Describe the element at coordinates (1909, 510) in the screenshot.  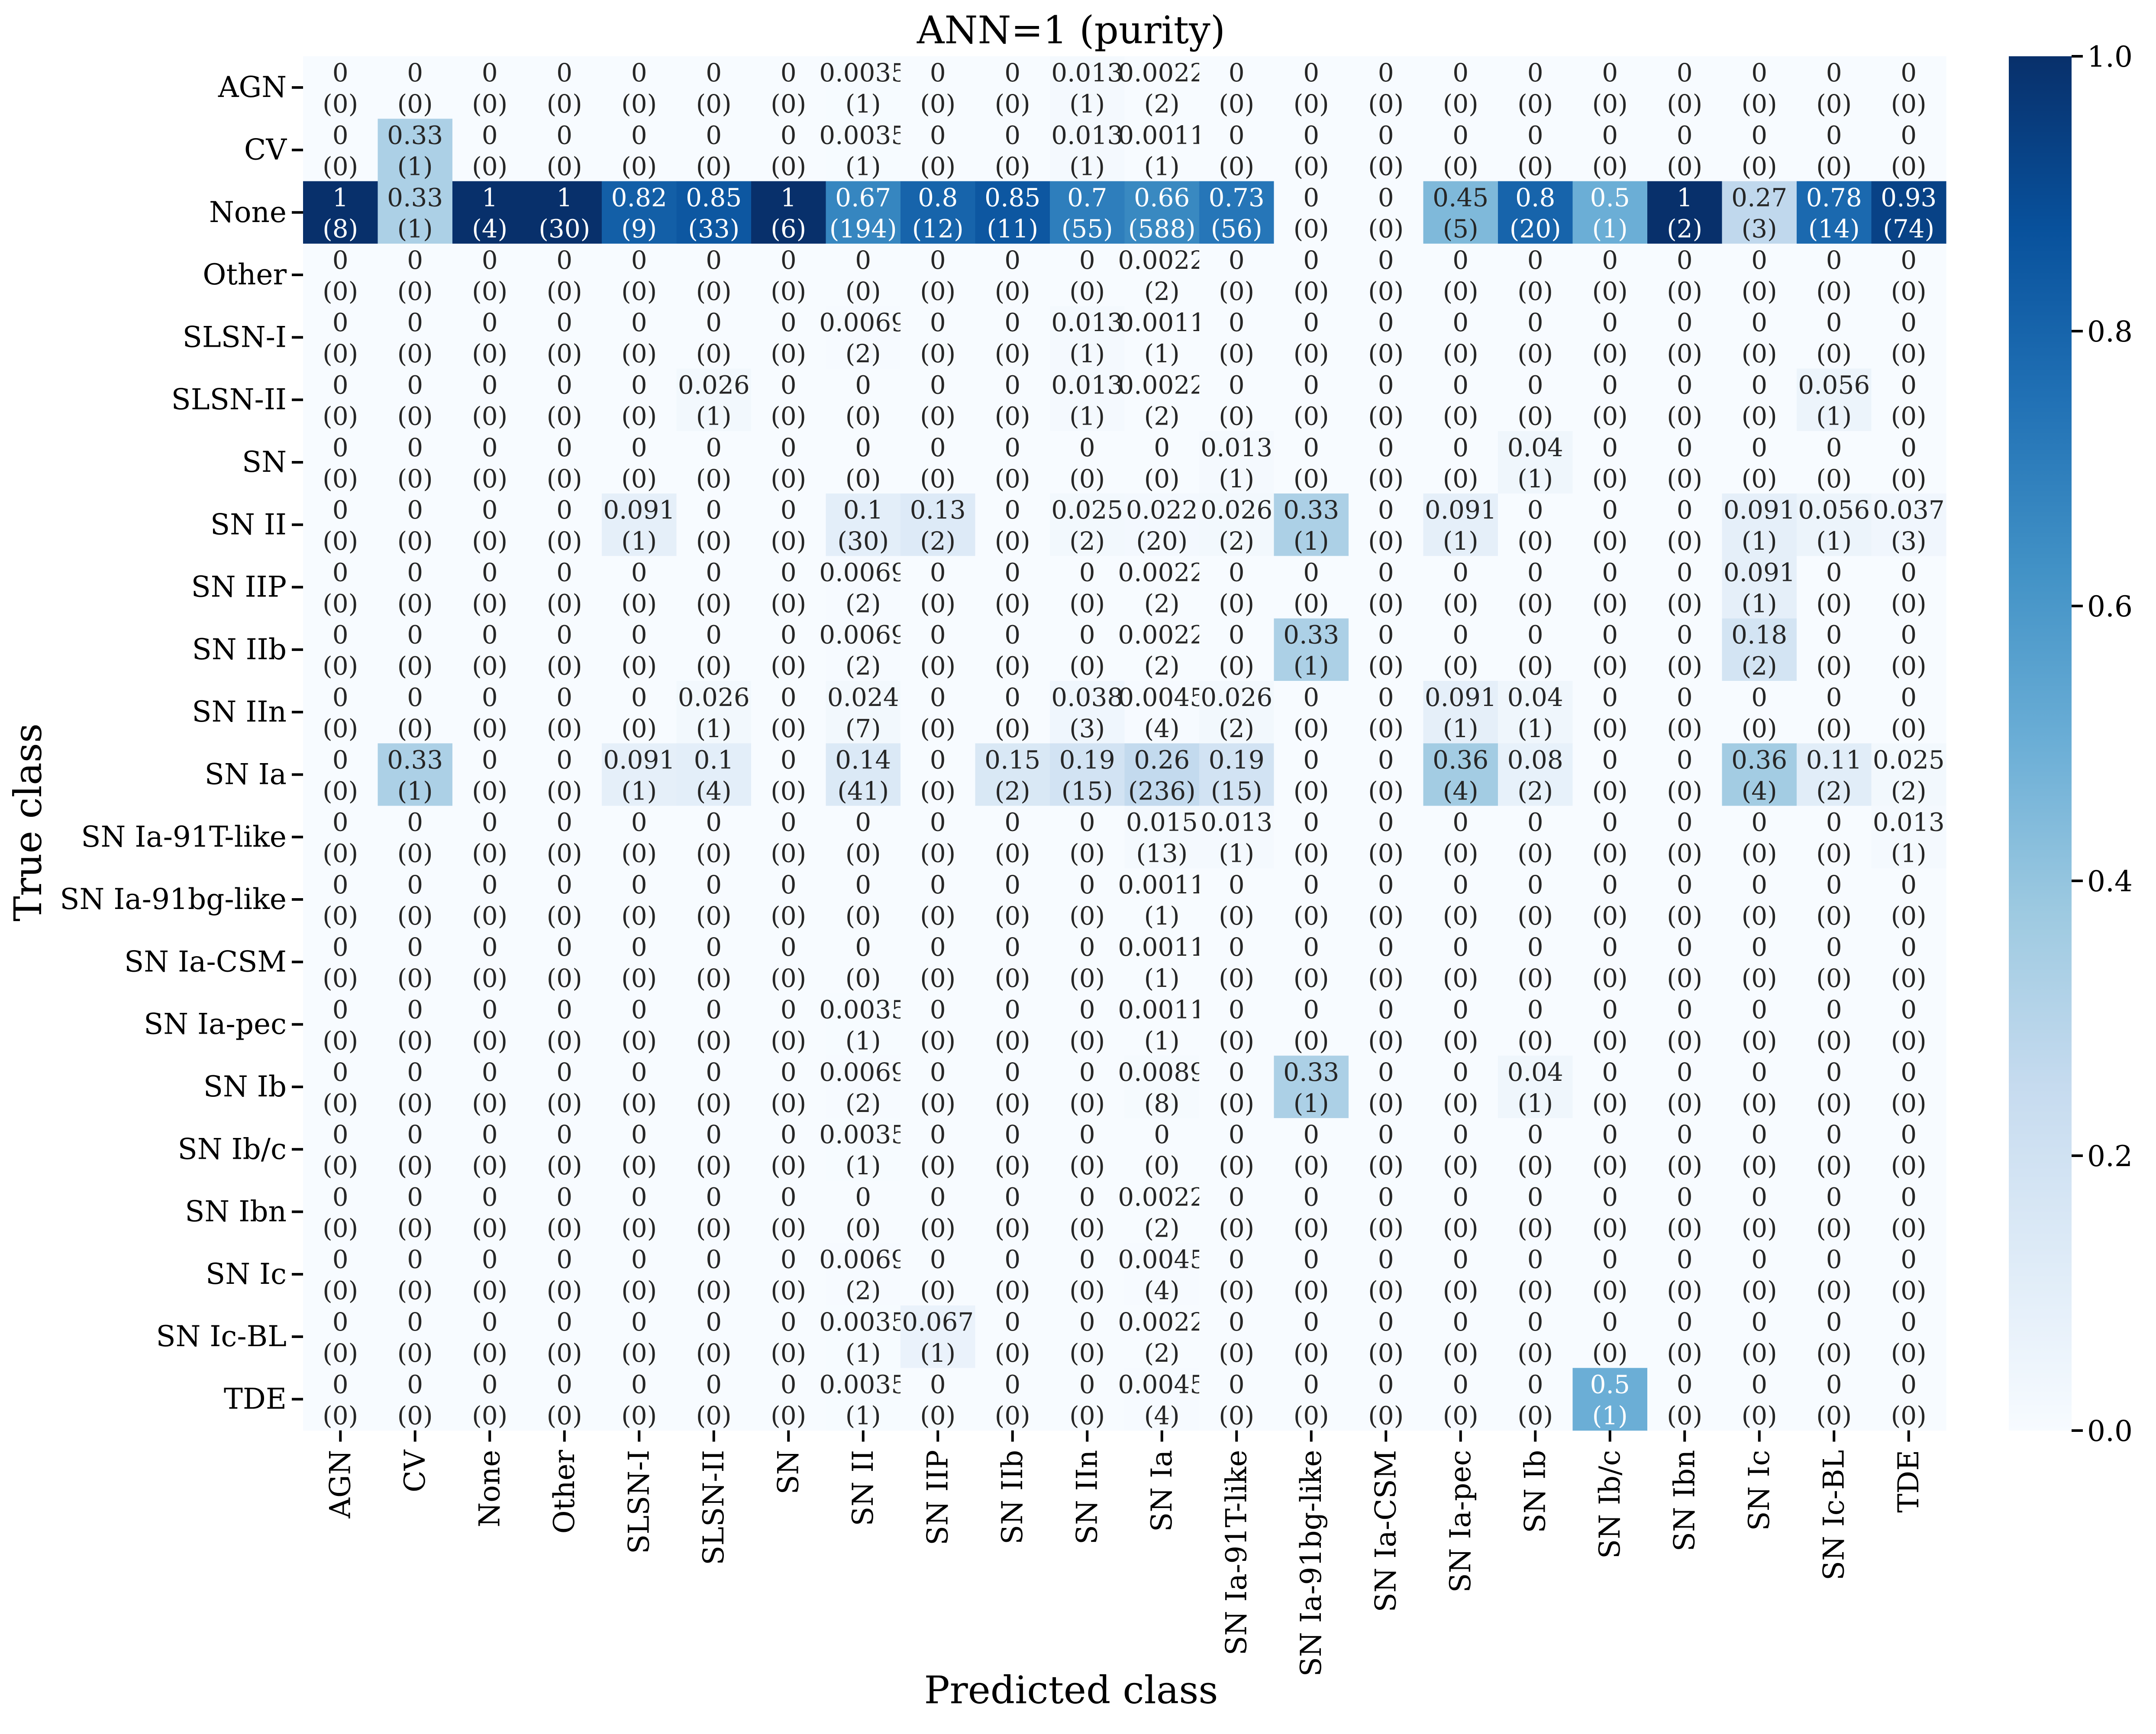
I see `cell-value-label: 0.037` at that location.